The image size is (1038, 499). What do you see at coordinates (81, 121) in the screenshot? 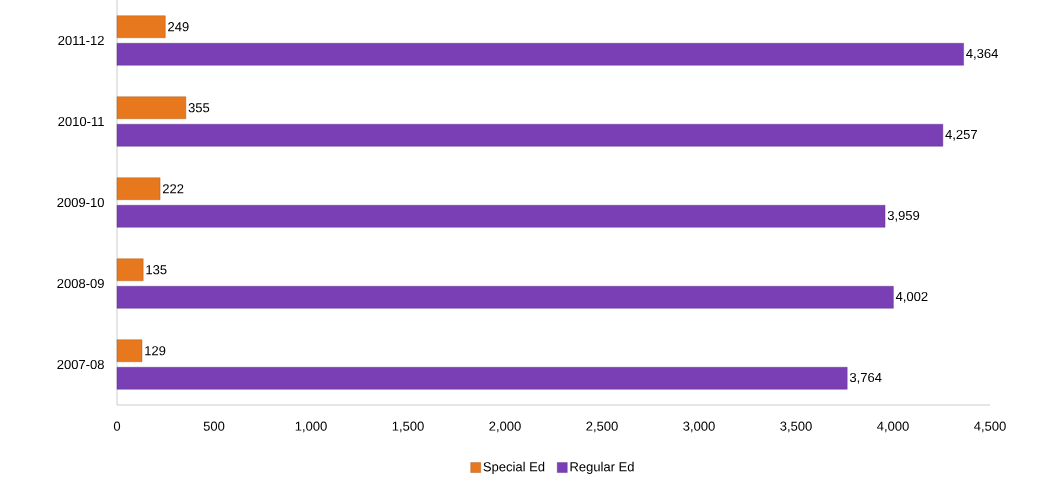
I see `y-tick-label: 2010-11` at bounding box center [81, 121].